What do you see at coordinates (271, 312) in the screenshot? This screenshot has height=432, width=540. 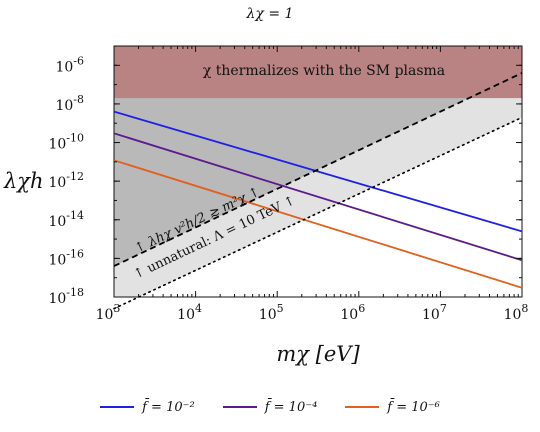 I see `x-tick-label: 10⁵` at bounding box center [271, 312].